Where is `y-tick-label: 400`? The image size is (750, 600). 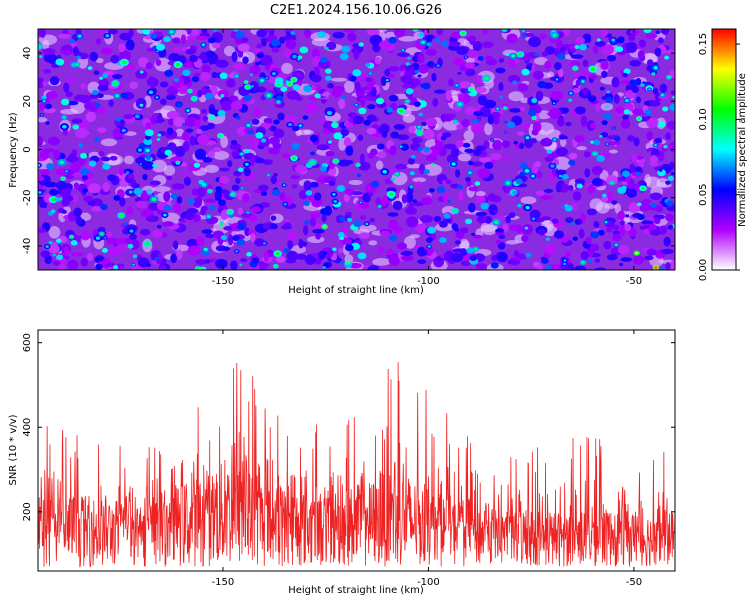 y-tick-label: 400 is located at coordinates (27, 427).